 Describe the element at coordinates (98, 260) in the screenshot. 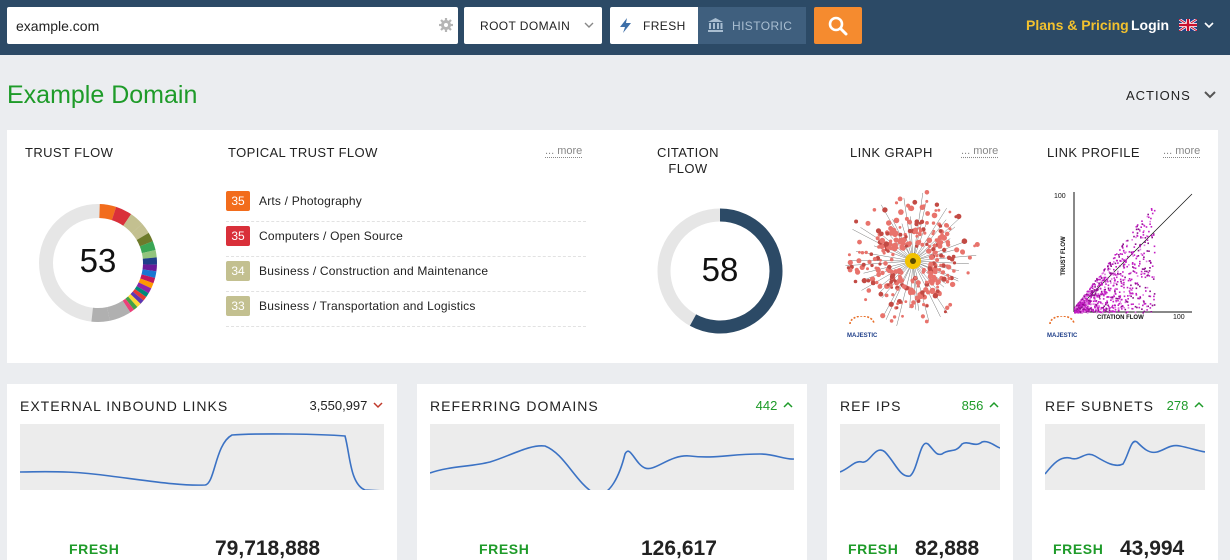

I see `trust-flow-value: 53` at that location.